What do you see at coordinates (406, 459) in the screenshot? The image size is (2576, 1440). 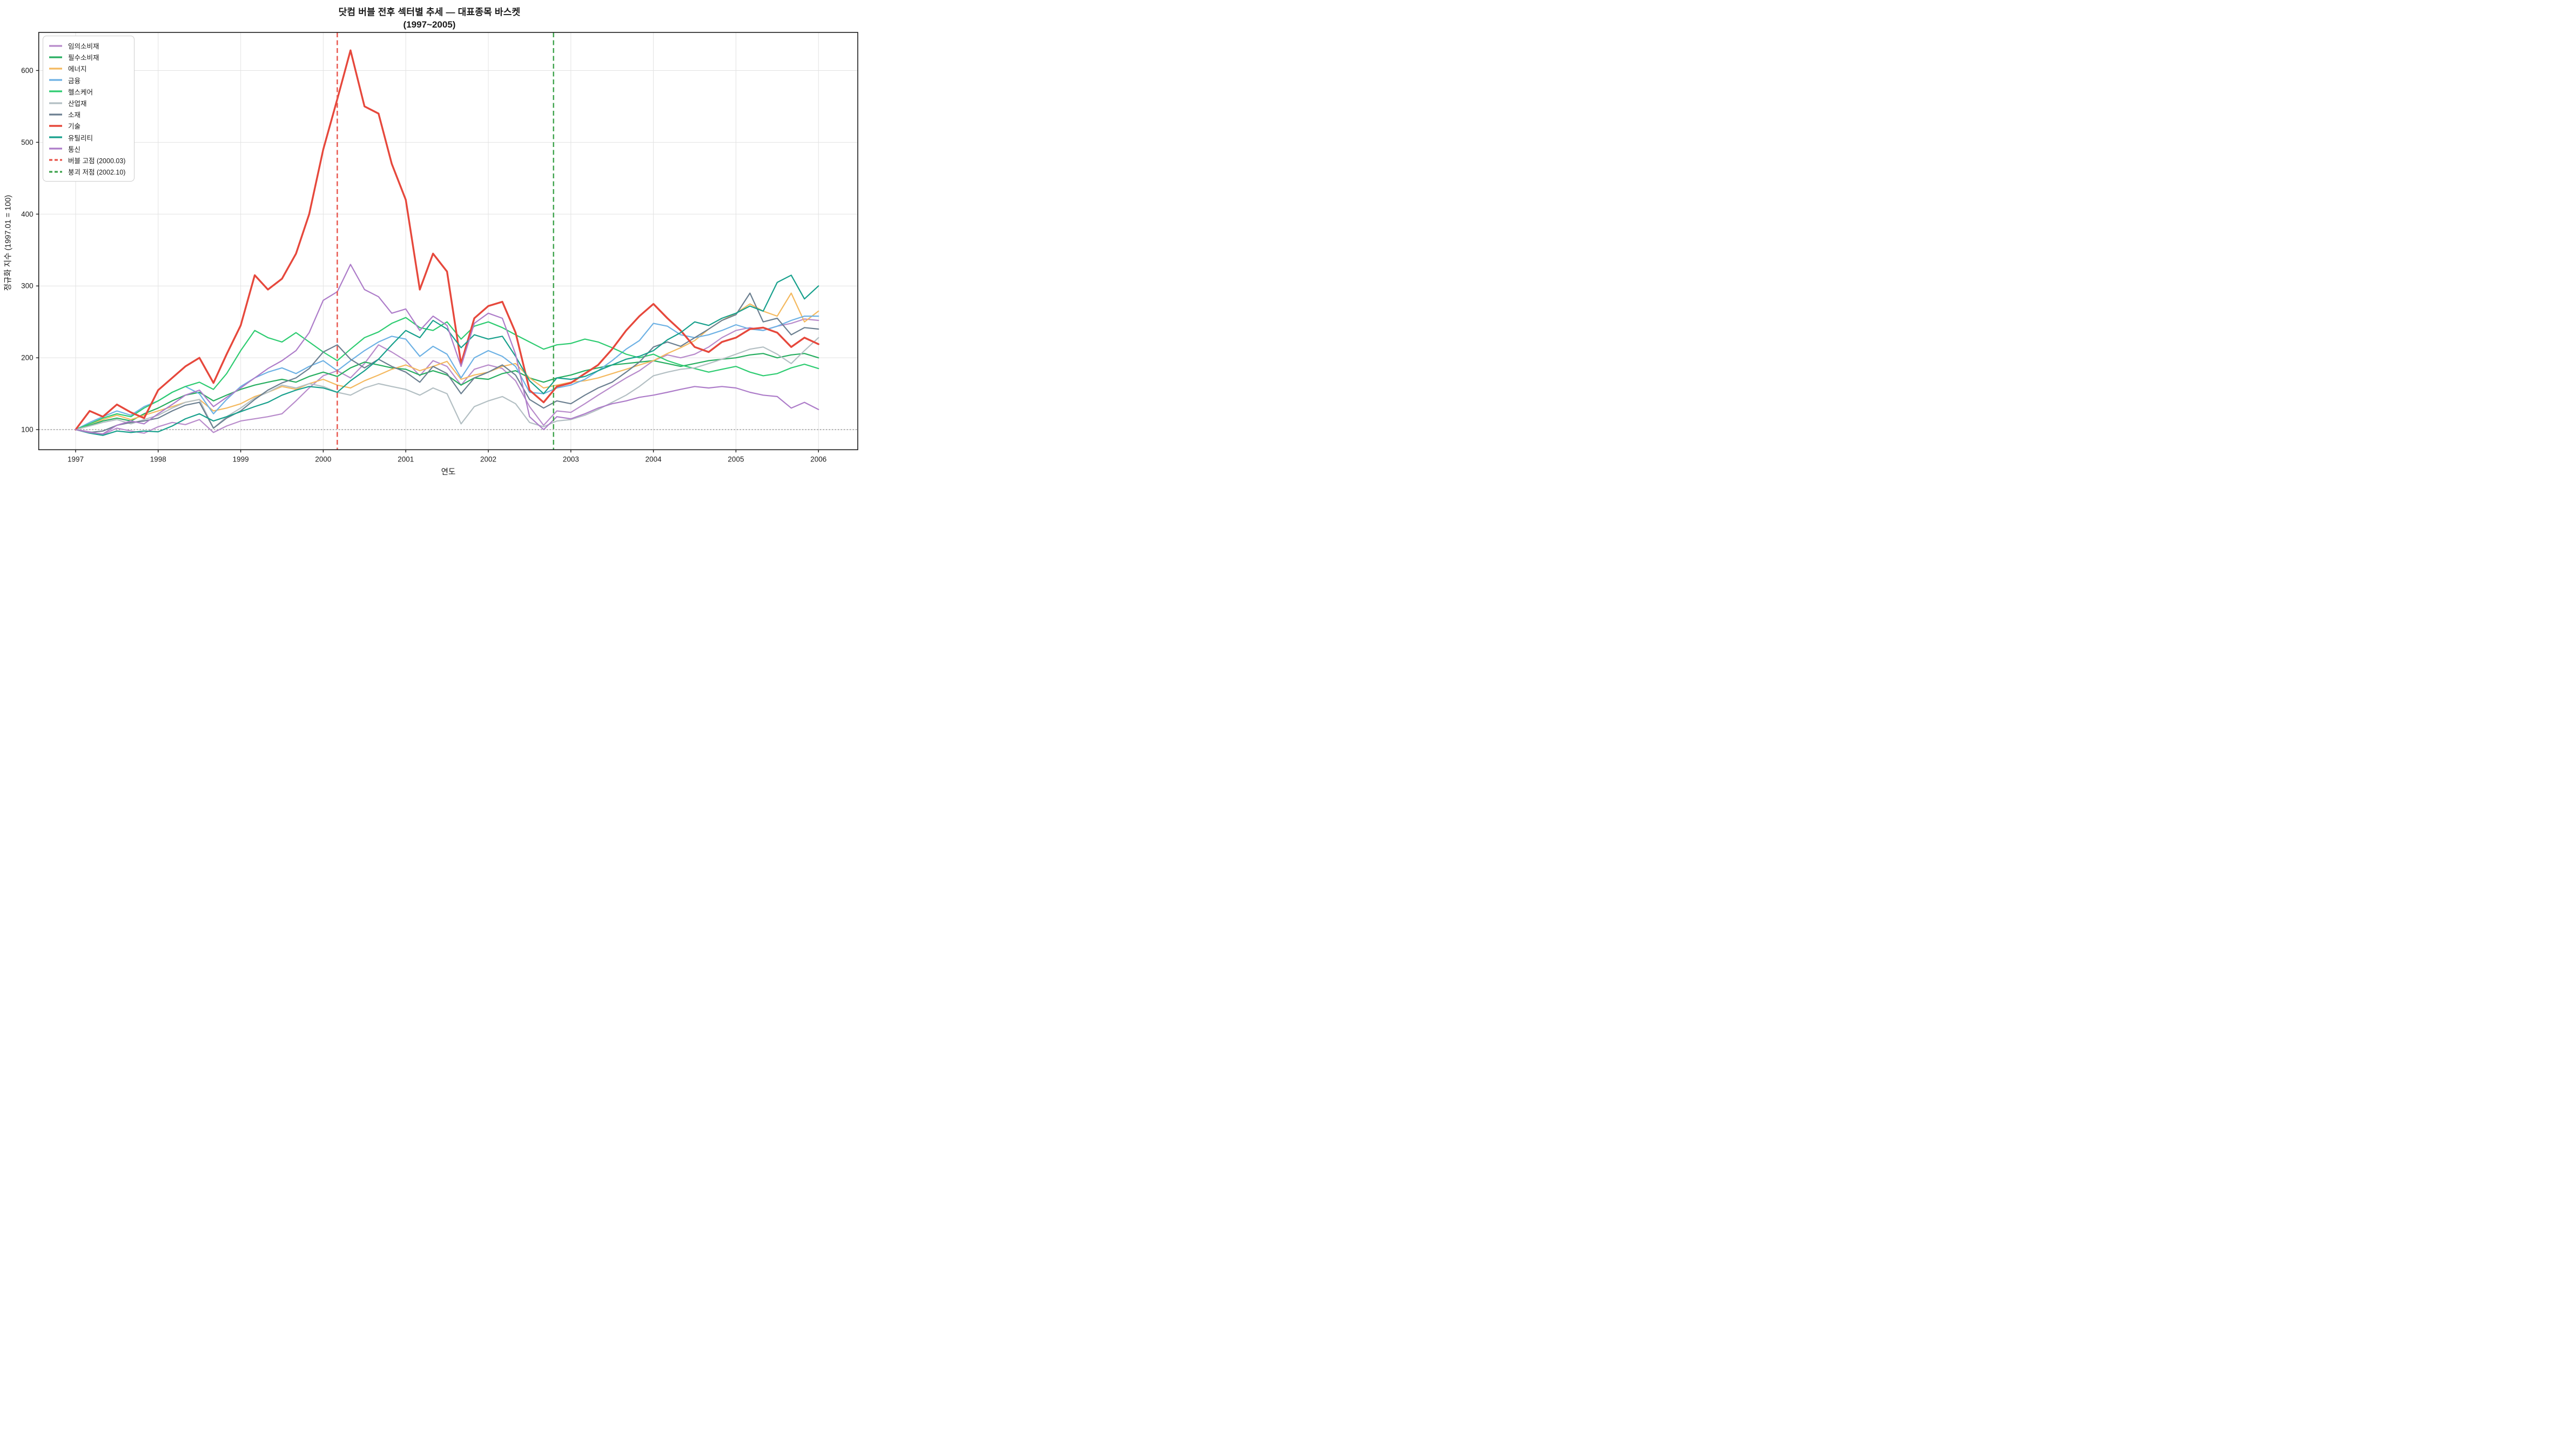 I see `tick-label-x-2001: 2001` at bounding box center [406, 459].